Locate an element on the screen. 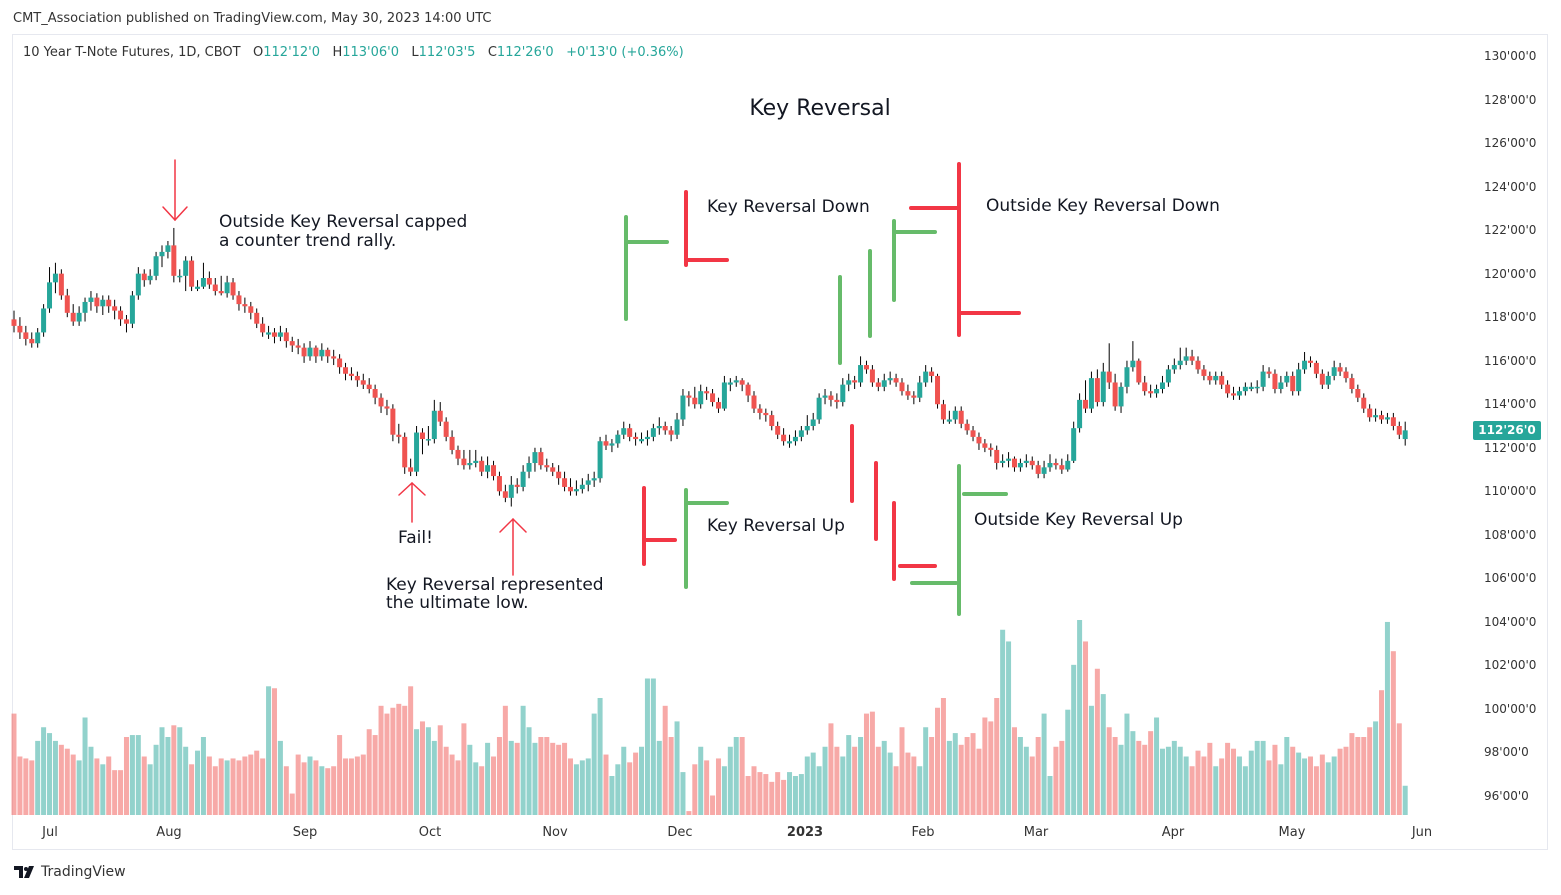  tradingview-branding: TradingView is located at coordinates (70, 872).